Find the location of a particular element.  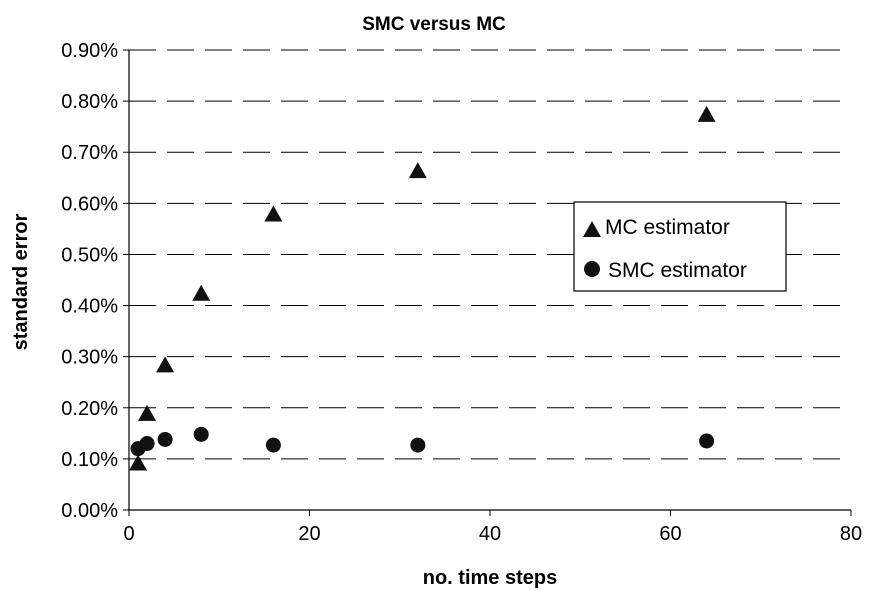

x-tick-label: 80 is located at coordinates (851, 534).